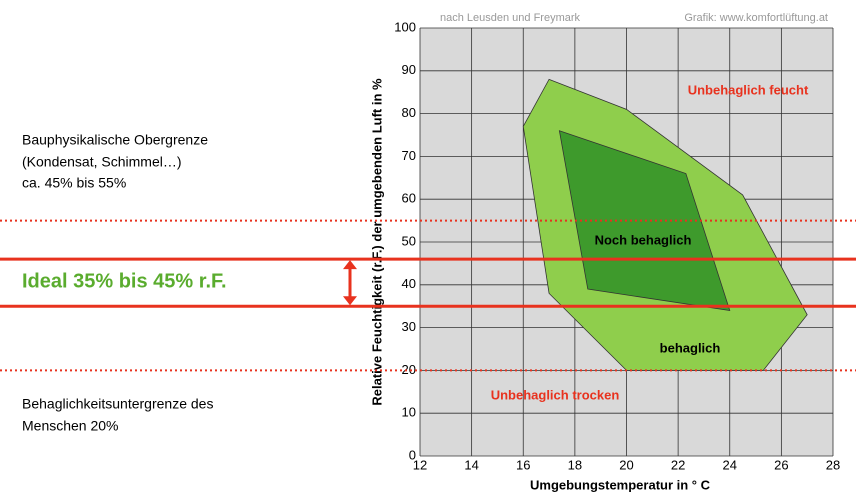 This screenshot has height=498, width=856. What do you see at coordinates (102, 162) in the screenshot?
I see `note: (Kondensat, Schimmel…)` at bounding box center [102, 162].